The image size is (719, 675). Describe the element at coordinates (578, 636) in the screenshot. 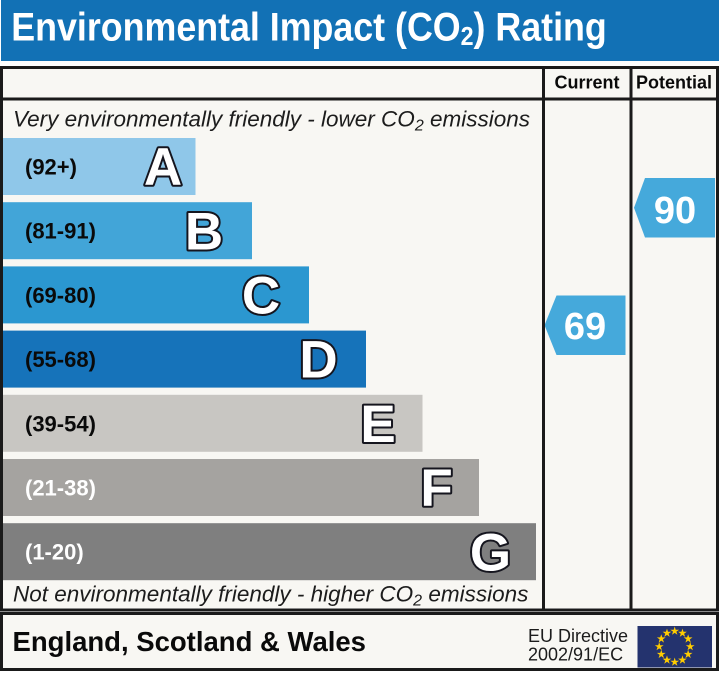

I see `svg-text: EU Directive` at that location.